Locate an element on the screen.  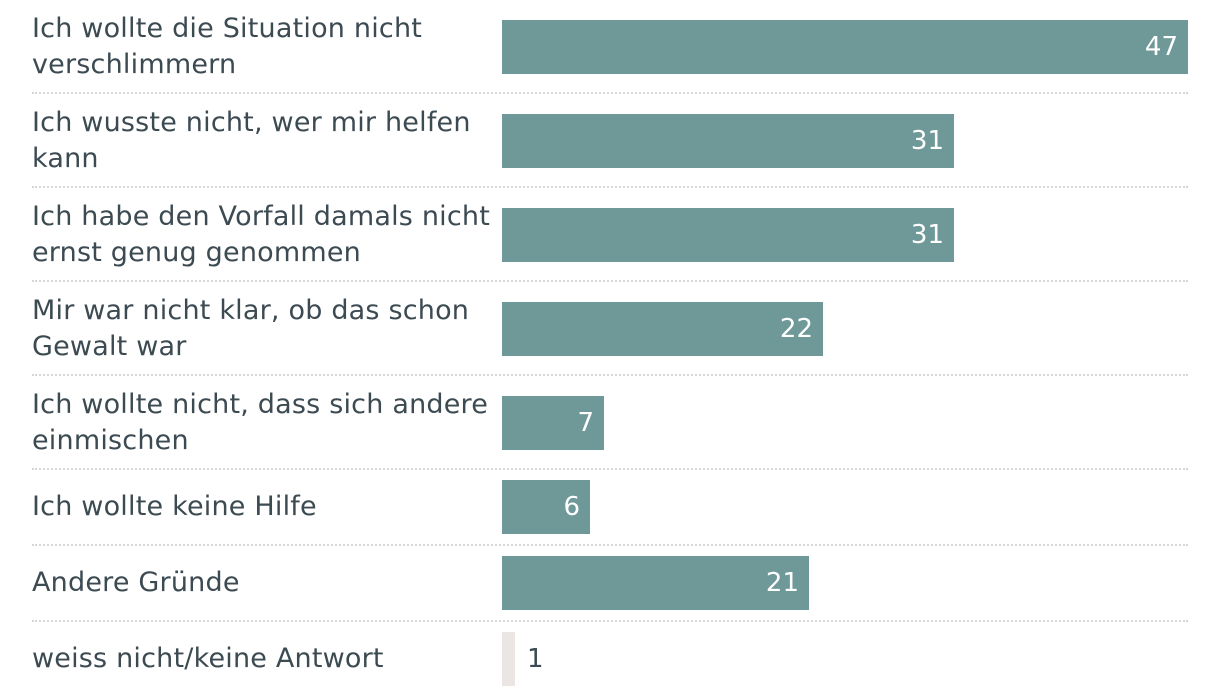
value-label: 22 is located at coordinates (796, 329).